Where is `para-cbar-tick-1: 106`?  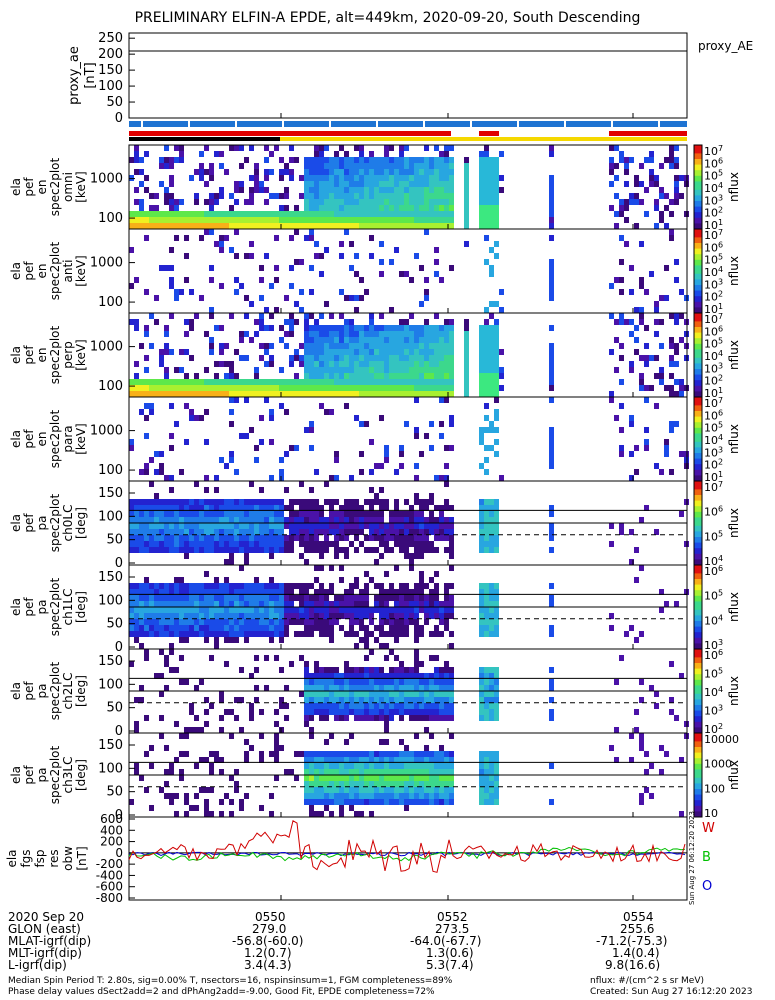
para-cbar-tick-1: 106 is located at coordinates (713, 415).